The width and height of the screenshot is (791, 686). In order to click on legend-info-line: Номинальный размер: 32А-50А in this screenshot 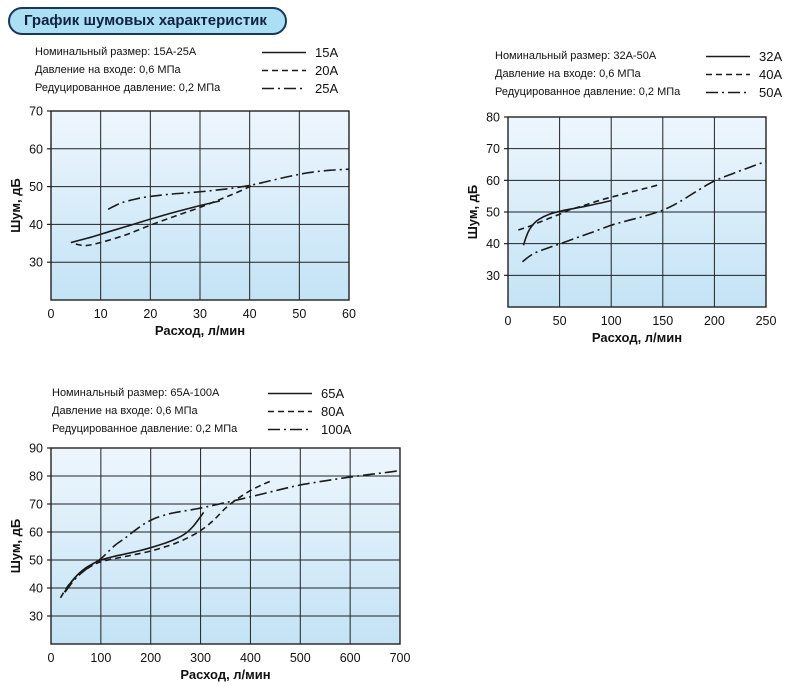, I will do `click(576, 56)`.